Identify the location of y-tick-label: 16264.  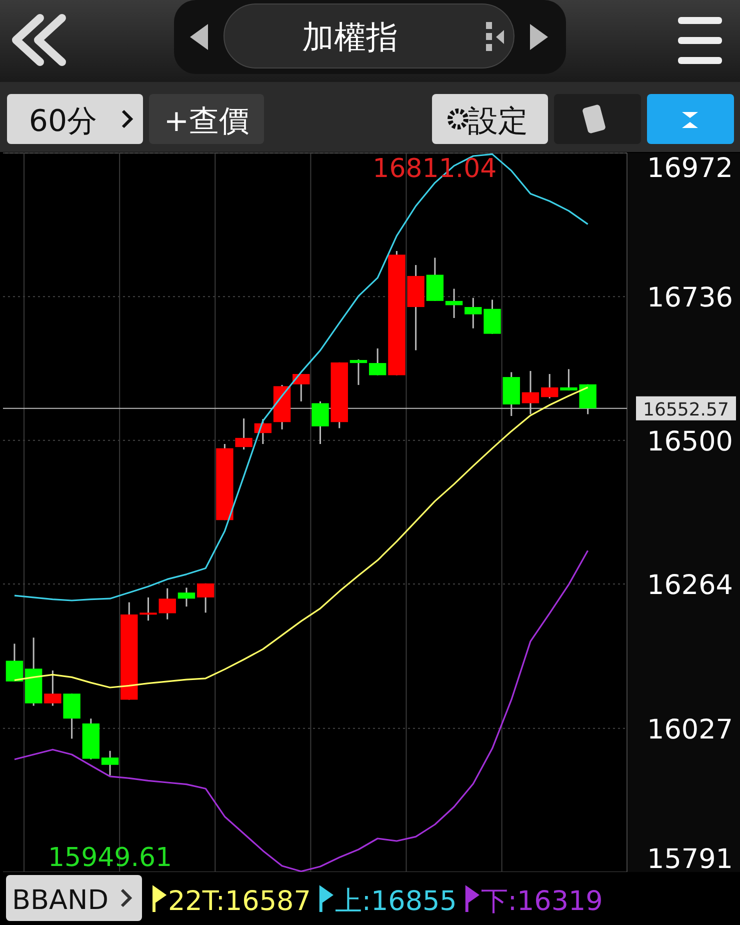
(690, 586).